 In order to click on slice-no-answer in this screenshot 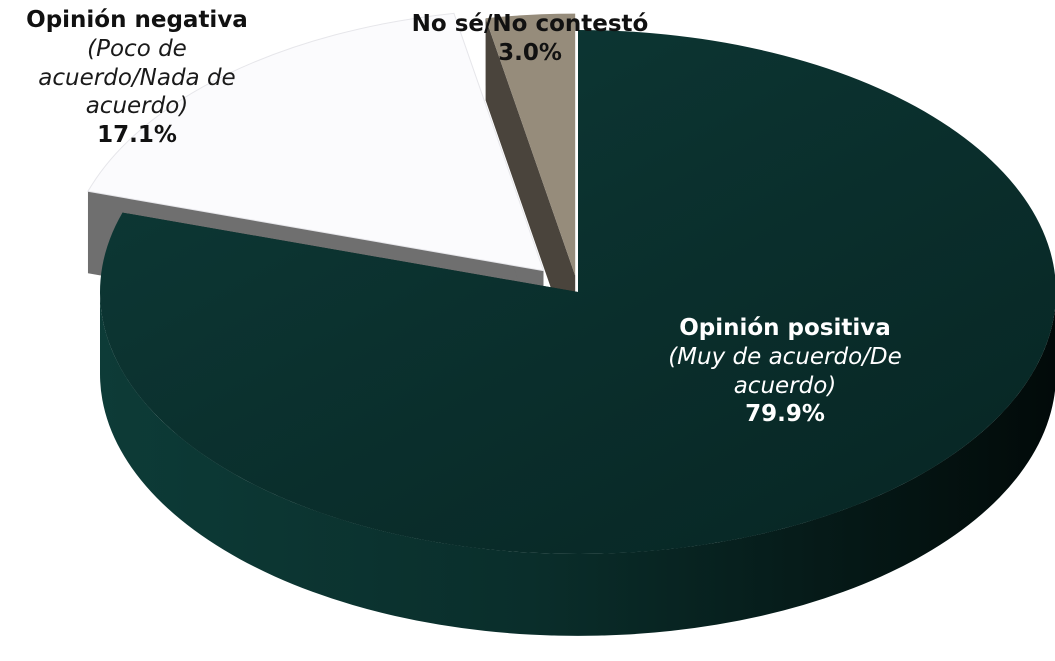, I will do `click(530, 185)`.